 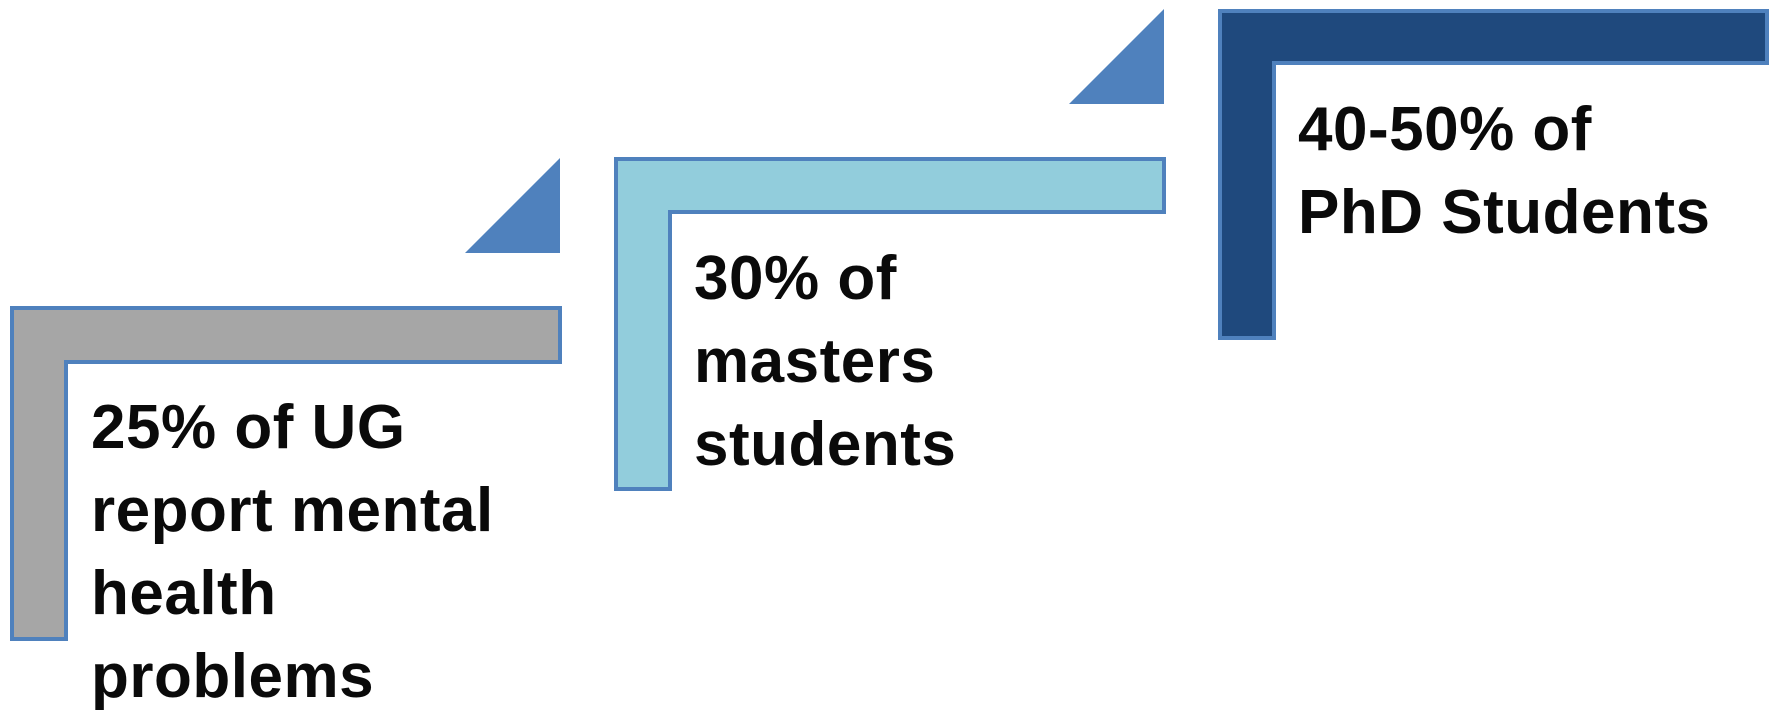 What do you see at coordinates (815, 361) in the screenshot?
I see `step-masters-line: masters` at bounding box center [815, 361].